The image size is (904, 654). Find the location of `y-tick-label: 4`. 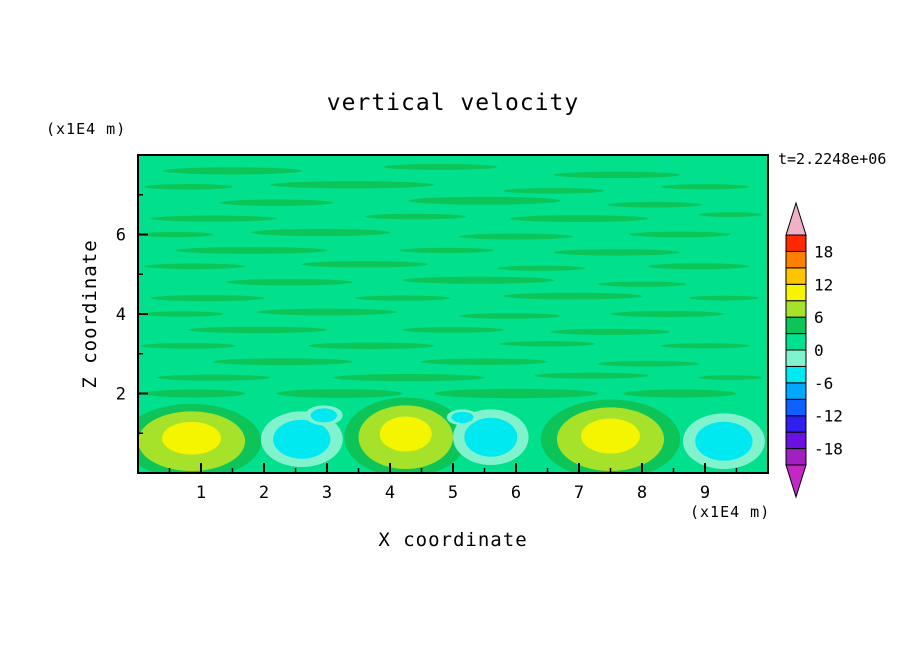

y-tick-label: 4 is located at coordinates (121, 315).